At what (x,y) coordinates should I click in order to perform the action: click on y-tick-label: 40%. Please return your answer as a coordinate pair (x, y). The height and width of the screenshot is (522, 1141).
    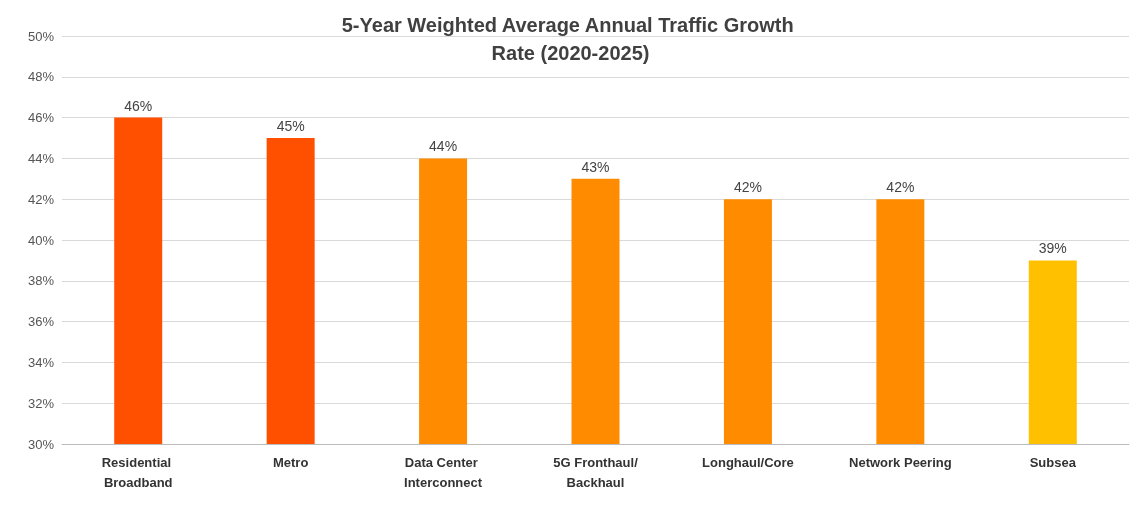
    Looking at the image, I should click on (41, 240).